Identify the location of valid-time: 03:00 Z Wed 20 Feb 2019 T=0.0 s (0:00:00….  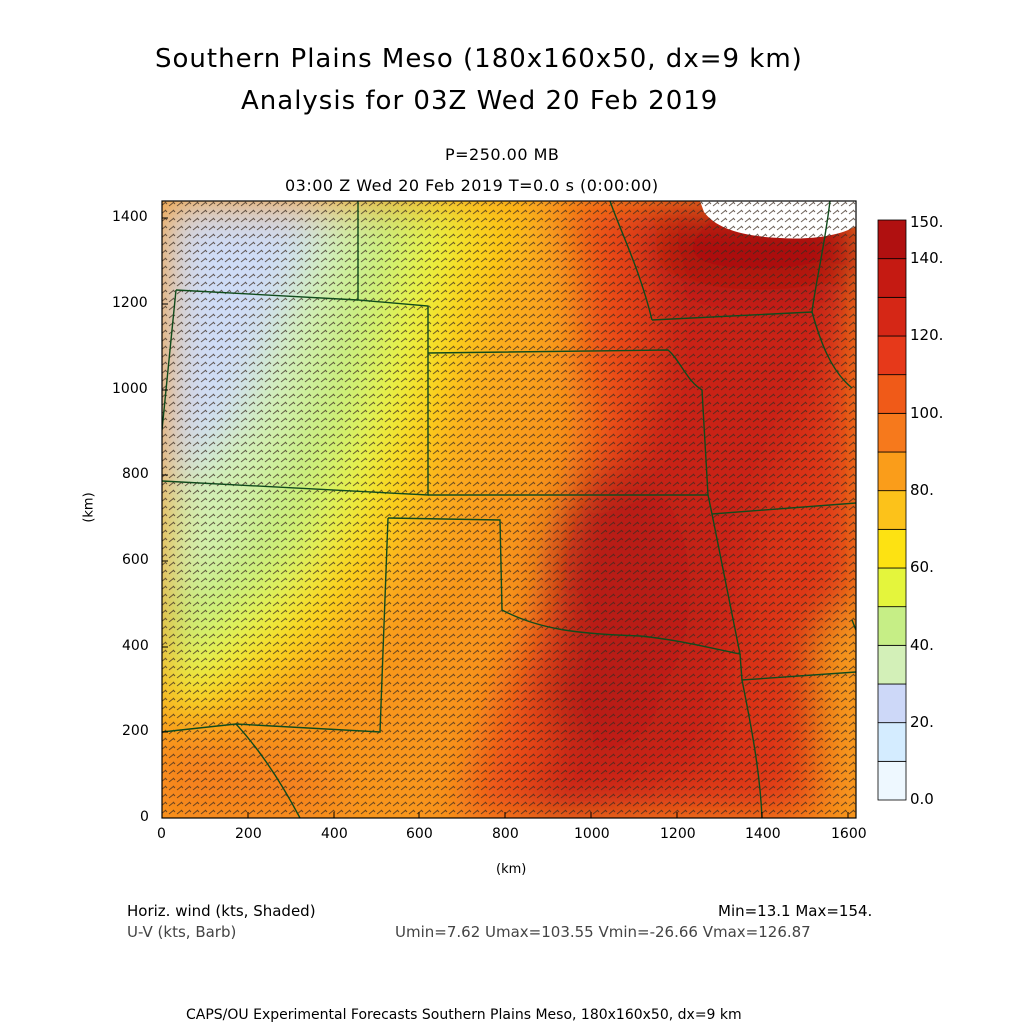
(472, 185).